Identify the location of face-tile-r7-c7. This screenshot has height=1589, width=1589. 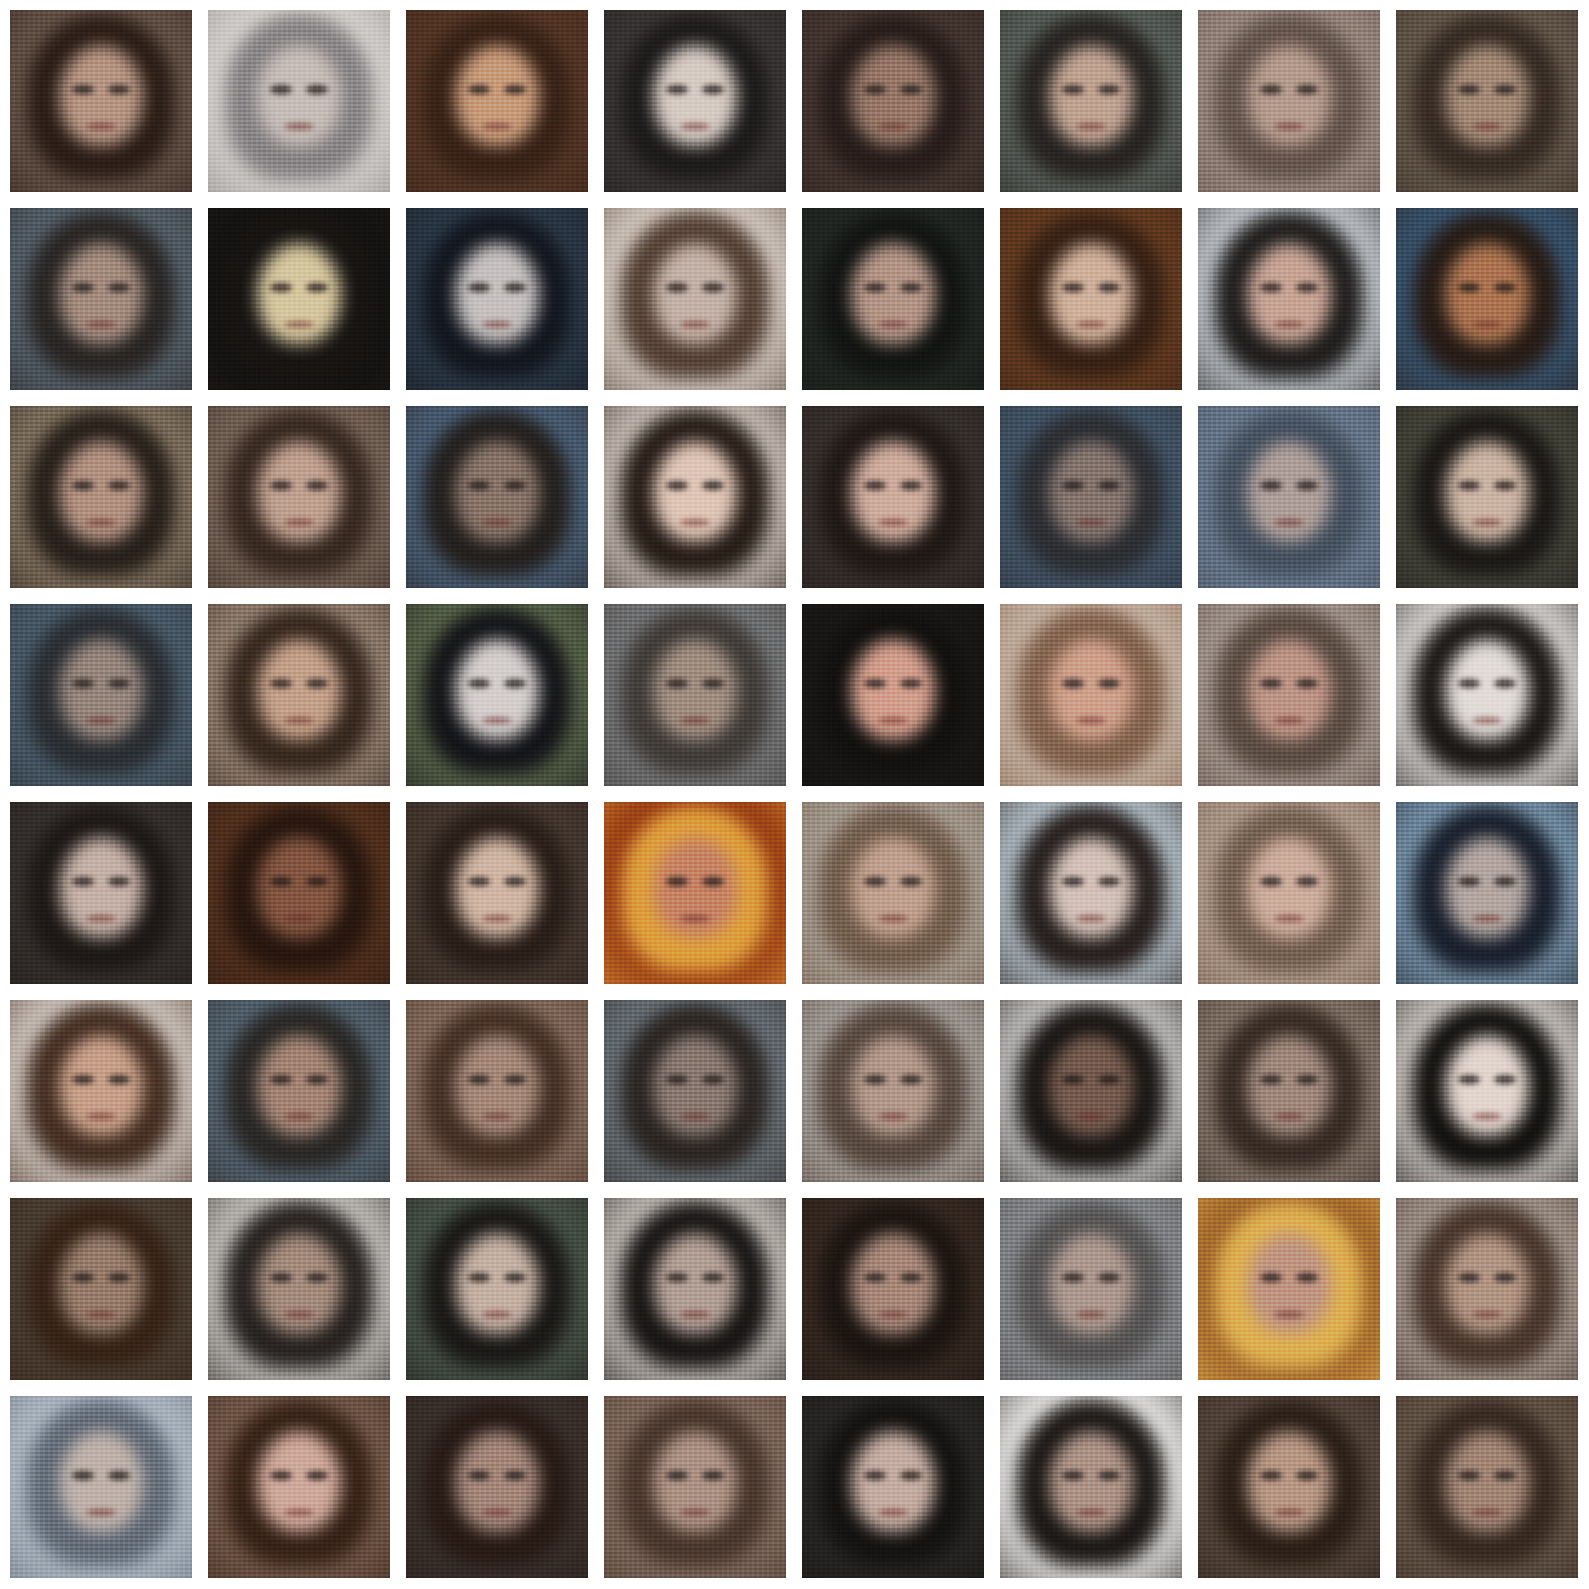
(1289, 1289).